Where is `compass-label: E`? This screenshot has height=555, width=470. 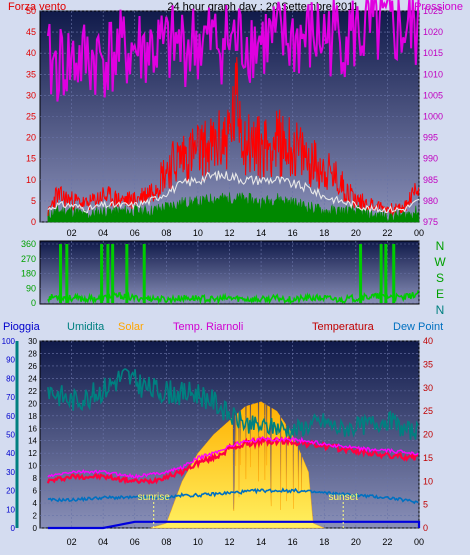
compass-label: E is located at coordinates (440, 294).